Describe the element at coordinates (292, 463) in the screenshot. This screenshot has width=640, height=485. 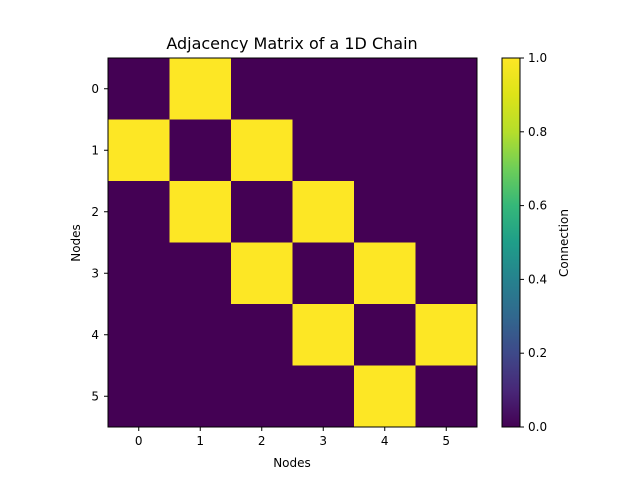
I see `x-axis-label: Nodes` at that location.